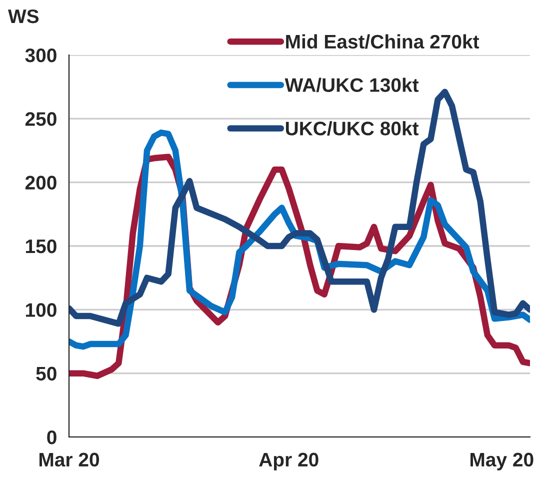 This screenshot has height=479, width=542. What do you see at coordinates (40, 119) in the screenshot?
I see `y-tick-label: 250` at bounding box center [40, 119].